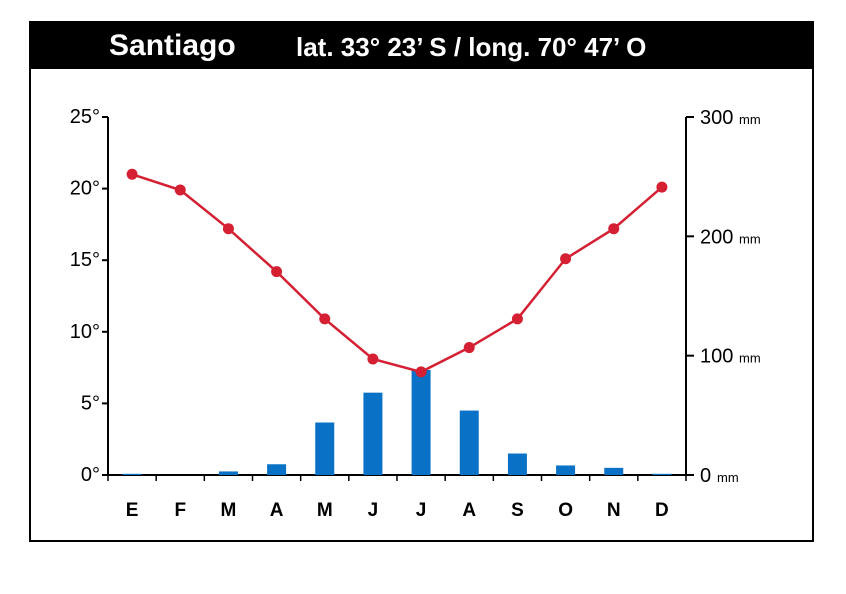 This screenshot has height=594, width=846. Describe the element at coordinates (180, 510) in the screenshot. I see `month-label: F` at that location.